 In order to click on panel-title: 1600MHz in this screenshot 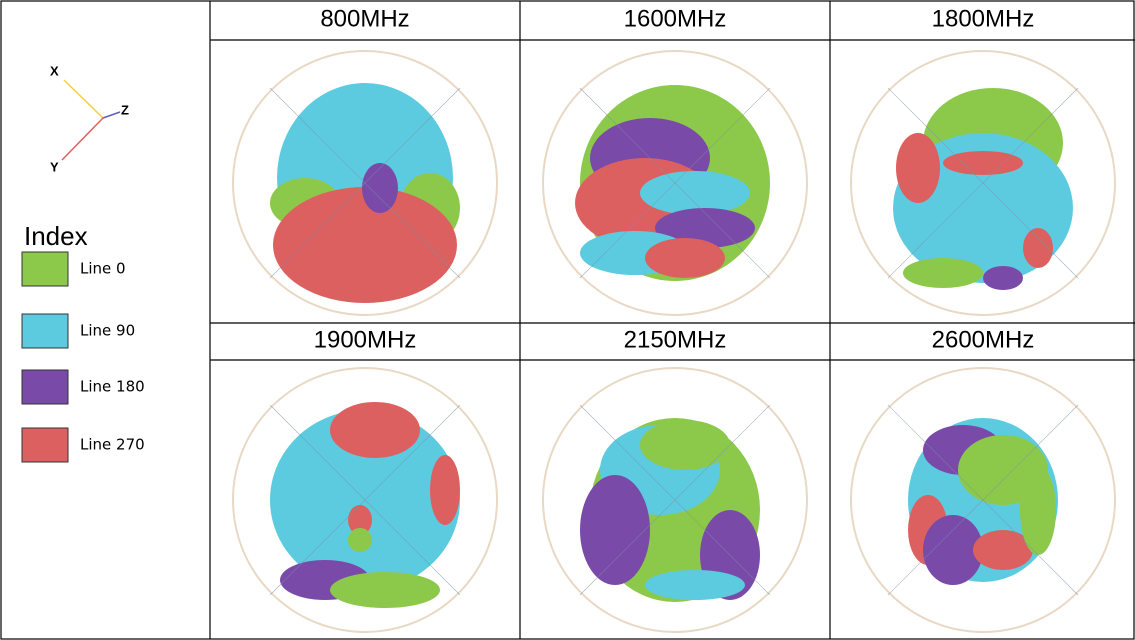, I will do `click(675, 18)`.